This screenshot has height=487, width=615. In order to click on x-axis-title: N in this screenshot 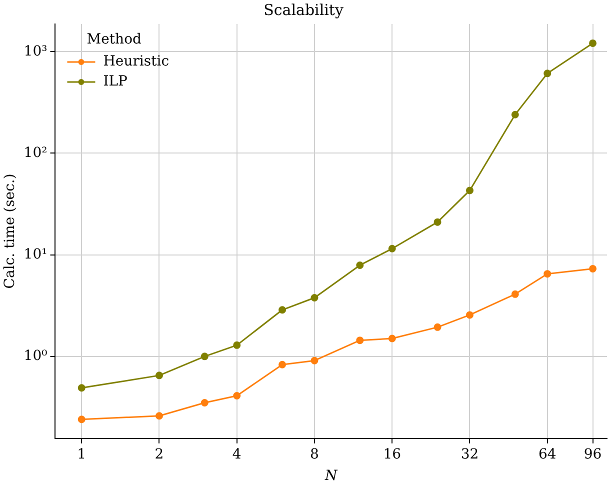, I will do `click(331, 476)`.